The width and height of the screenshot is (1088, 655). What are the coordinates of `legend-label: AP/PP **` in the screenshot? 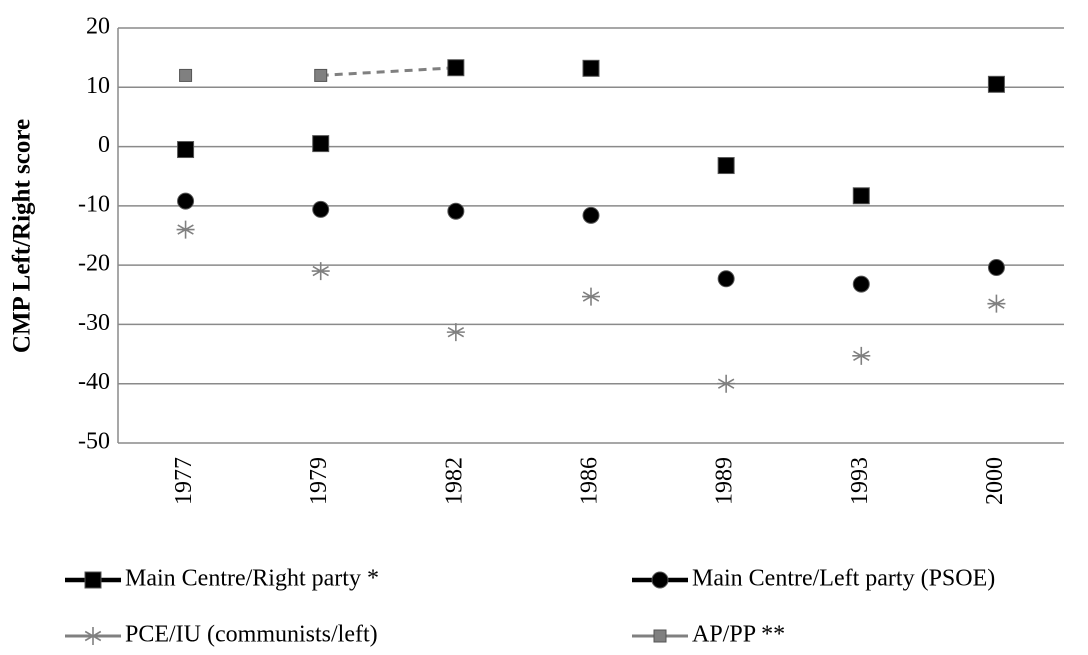 It's located at (738, 635).